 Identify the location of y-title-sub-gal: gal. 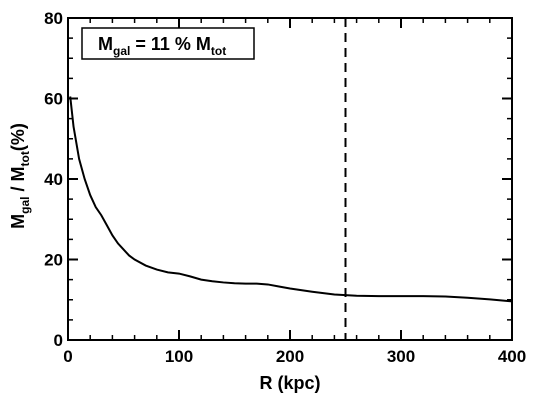
(25, 204).